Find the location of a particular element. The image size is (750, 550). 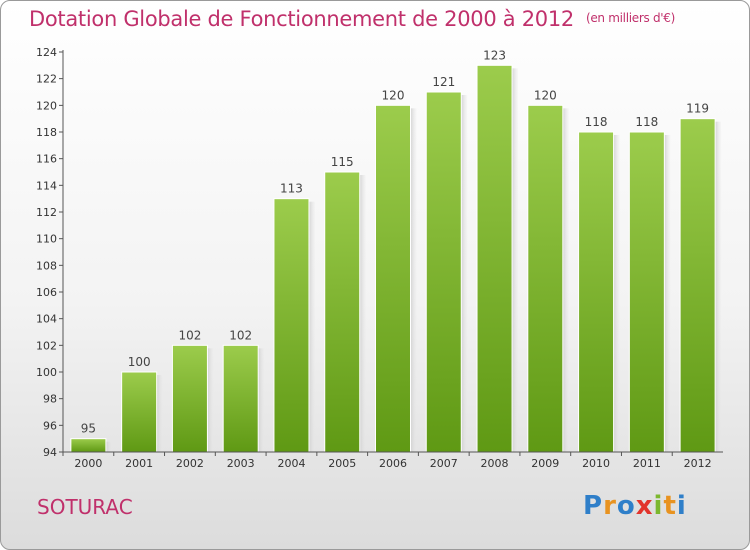

bar-2001 is located at coordinates (139, 412).